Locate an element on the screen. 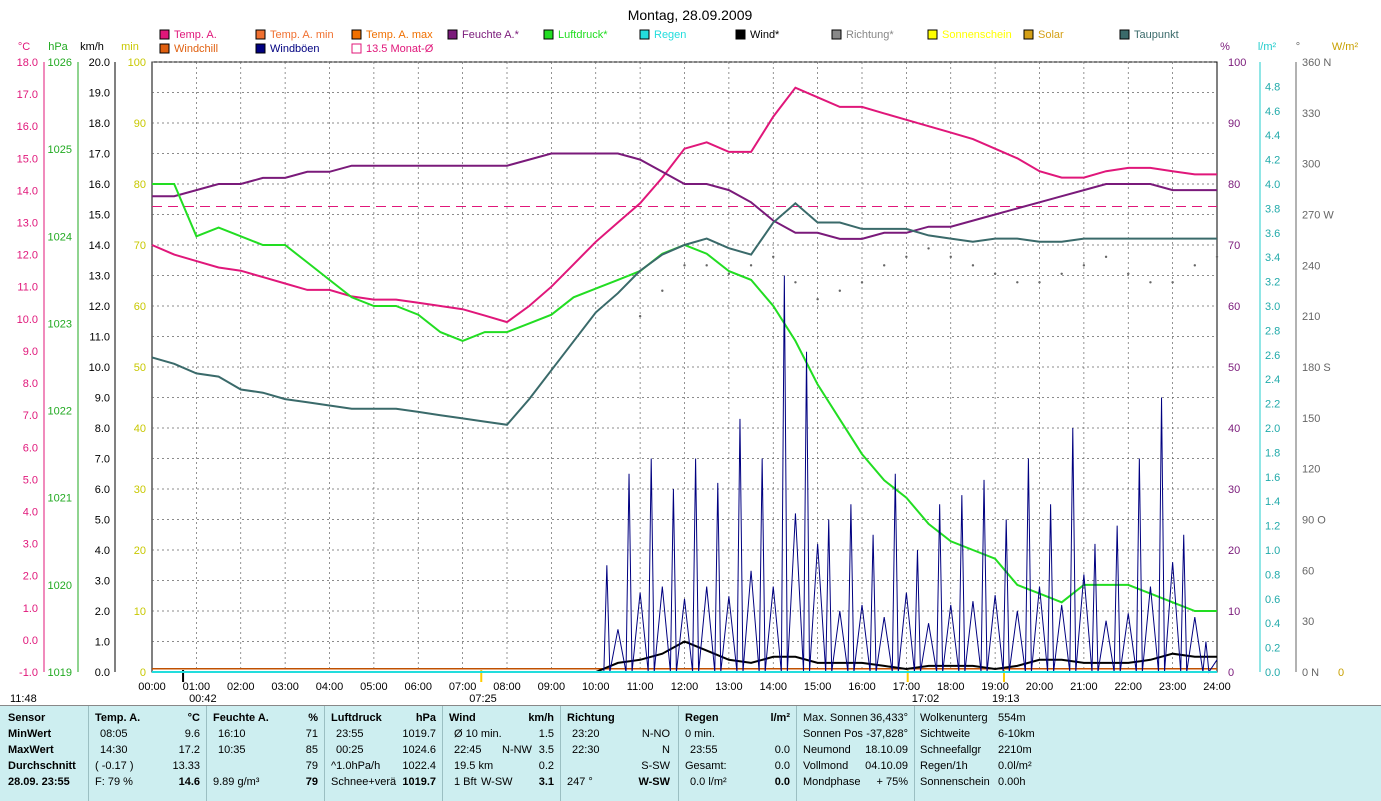 The height and width of the screenshot is (801, 1381). series-feuchte-a- is located at coordinates (684, 196).